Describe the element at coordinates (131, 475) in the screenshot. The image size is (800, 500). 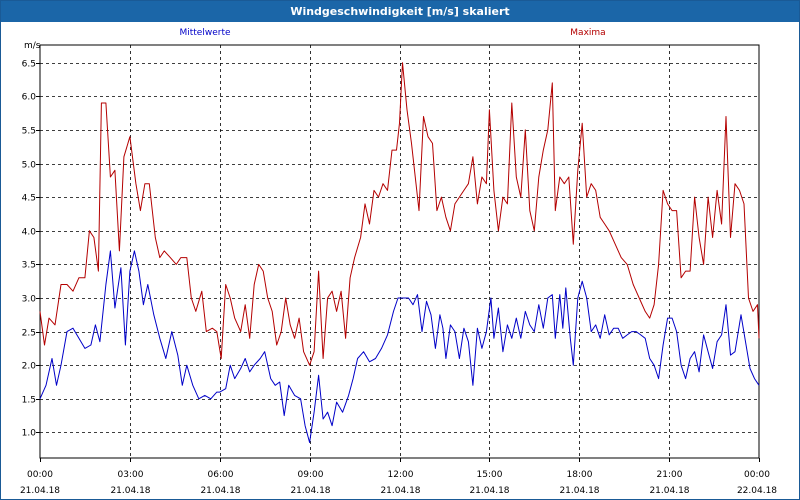
I see `x-tick-time: 03:00` at that location.